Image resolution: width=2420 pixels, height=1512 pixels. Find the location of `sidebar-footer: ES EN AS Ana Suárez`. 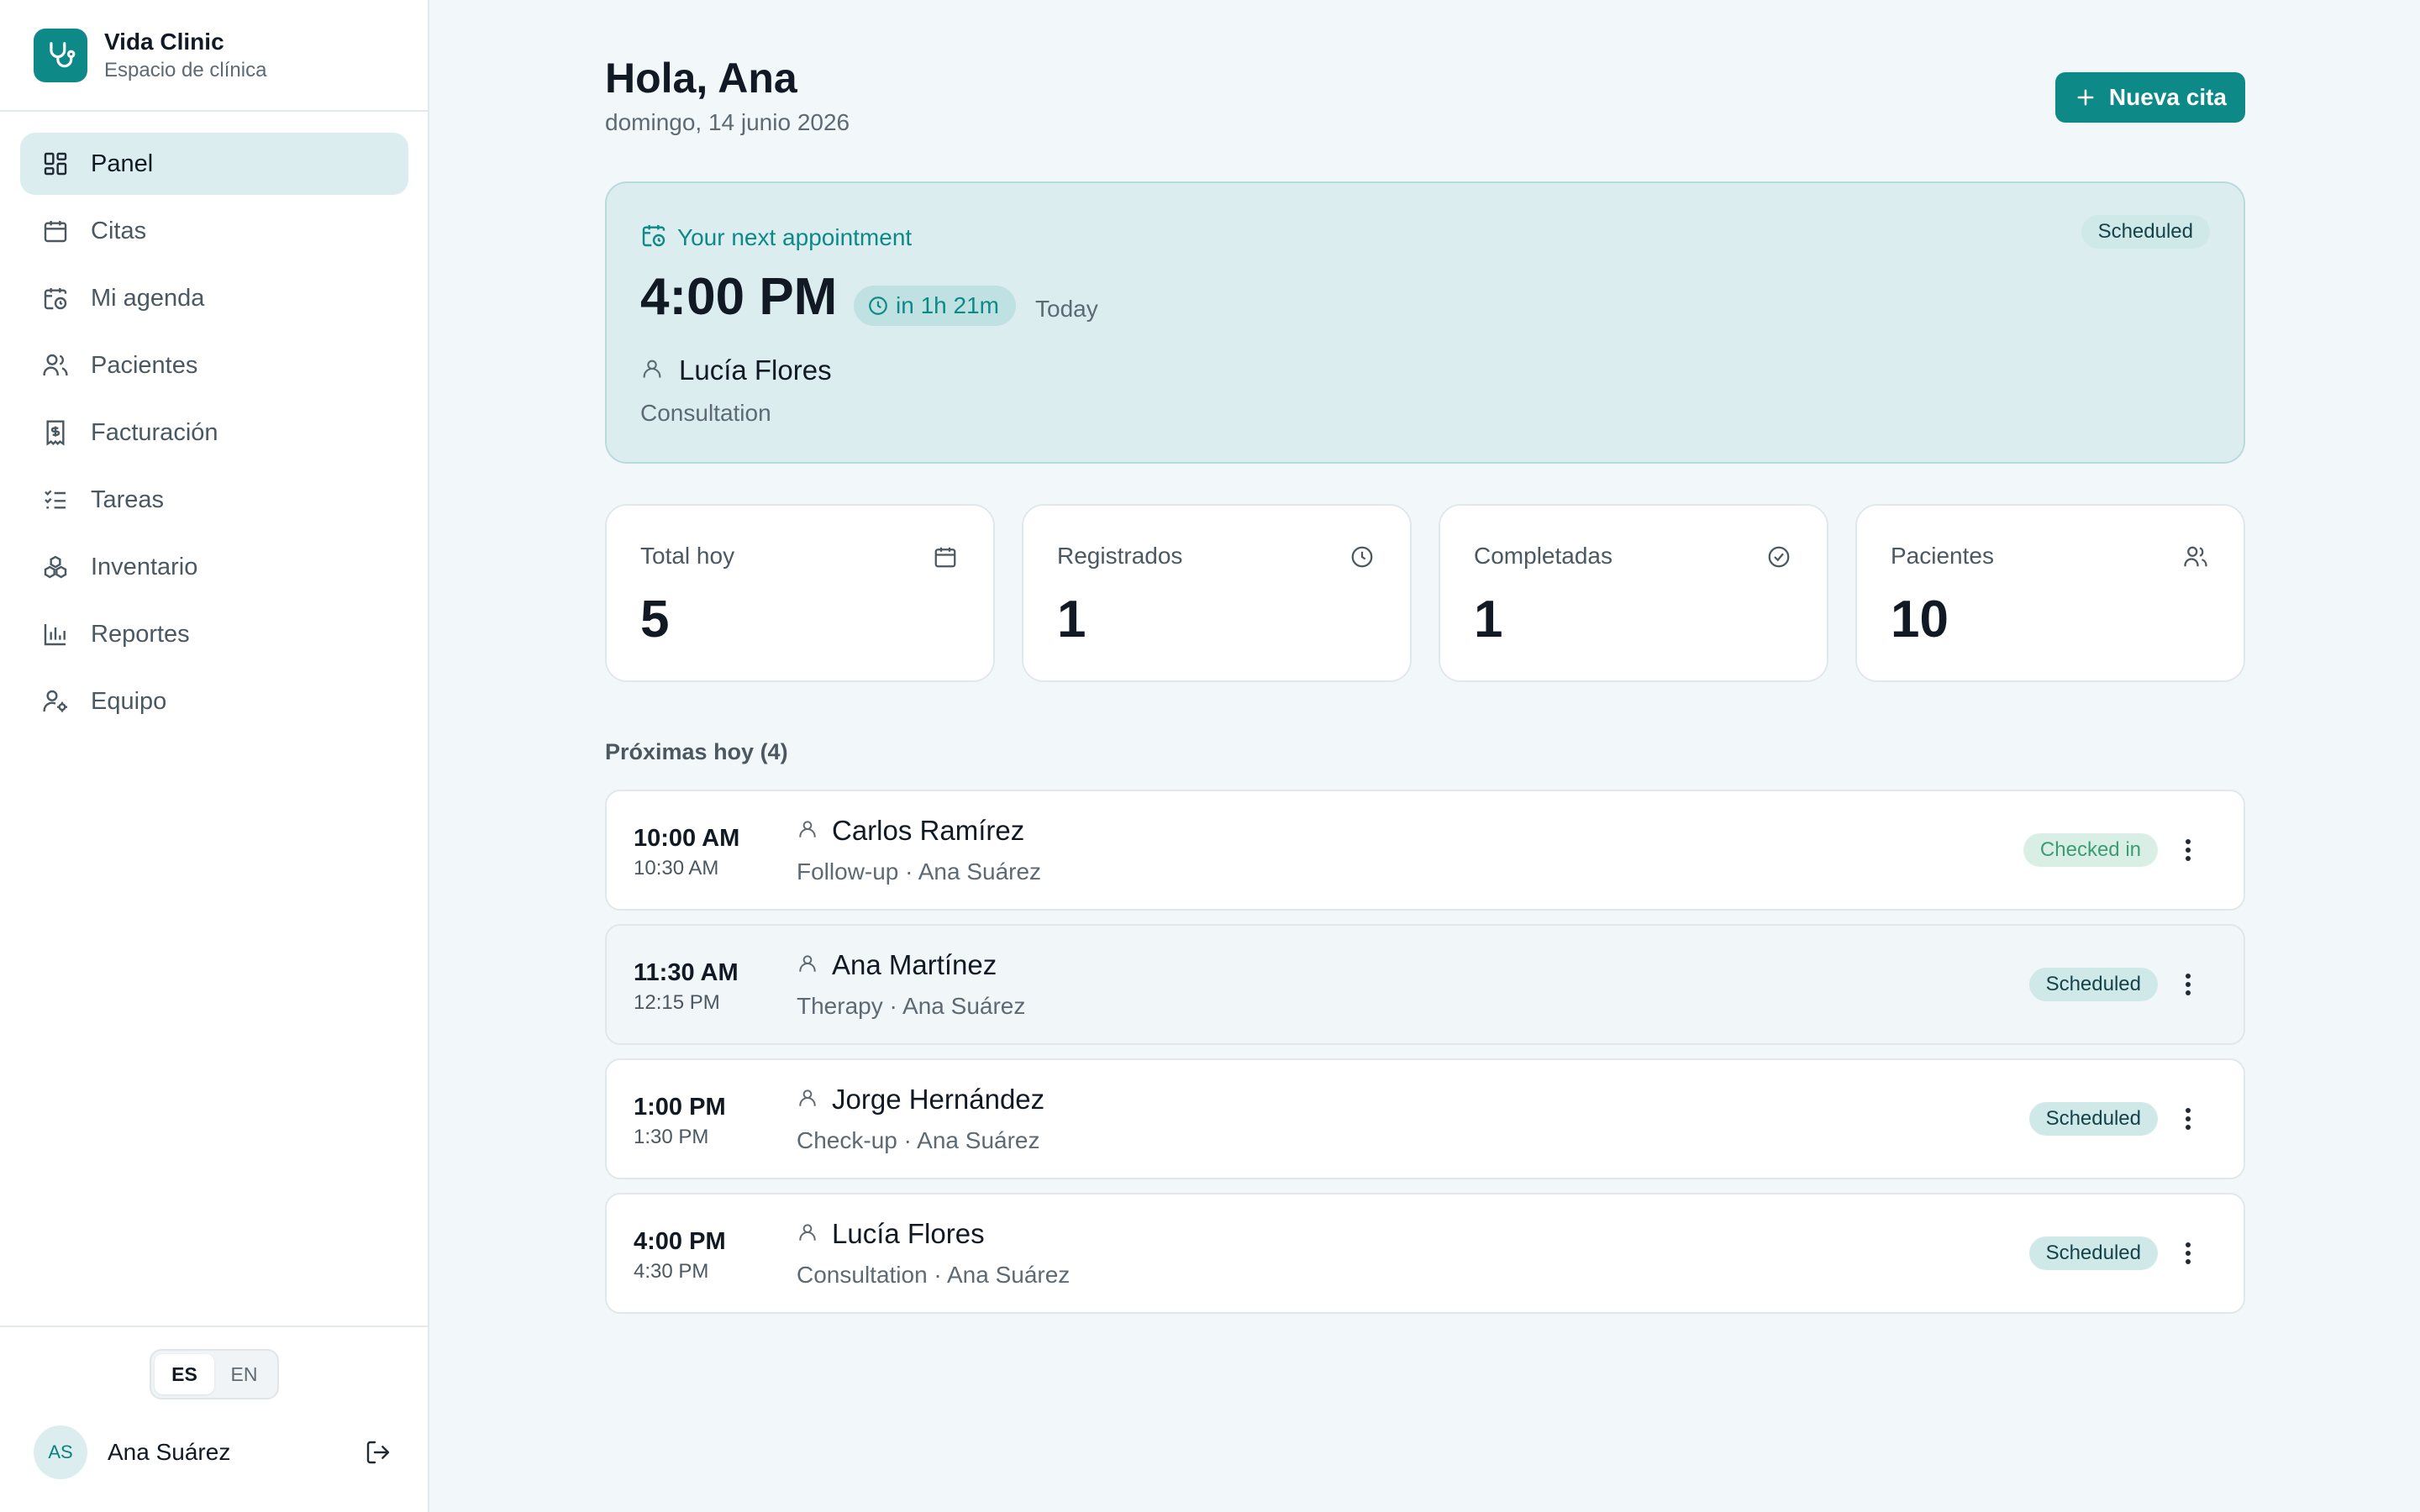

sidebar-footer: ES EN AS Ana Suárez is located at coordinates (214, 1419).